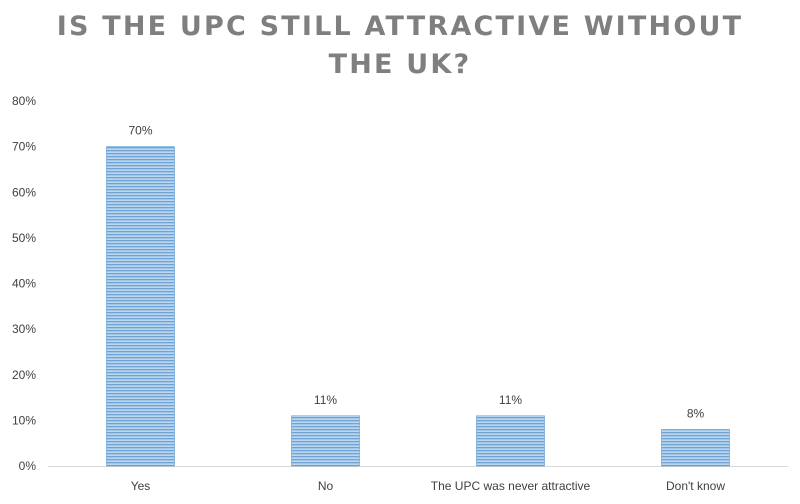 This screenshot has height=504, width=800. I want to click on x-tick-label: Don't know, so click(695, 486).